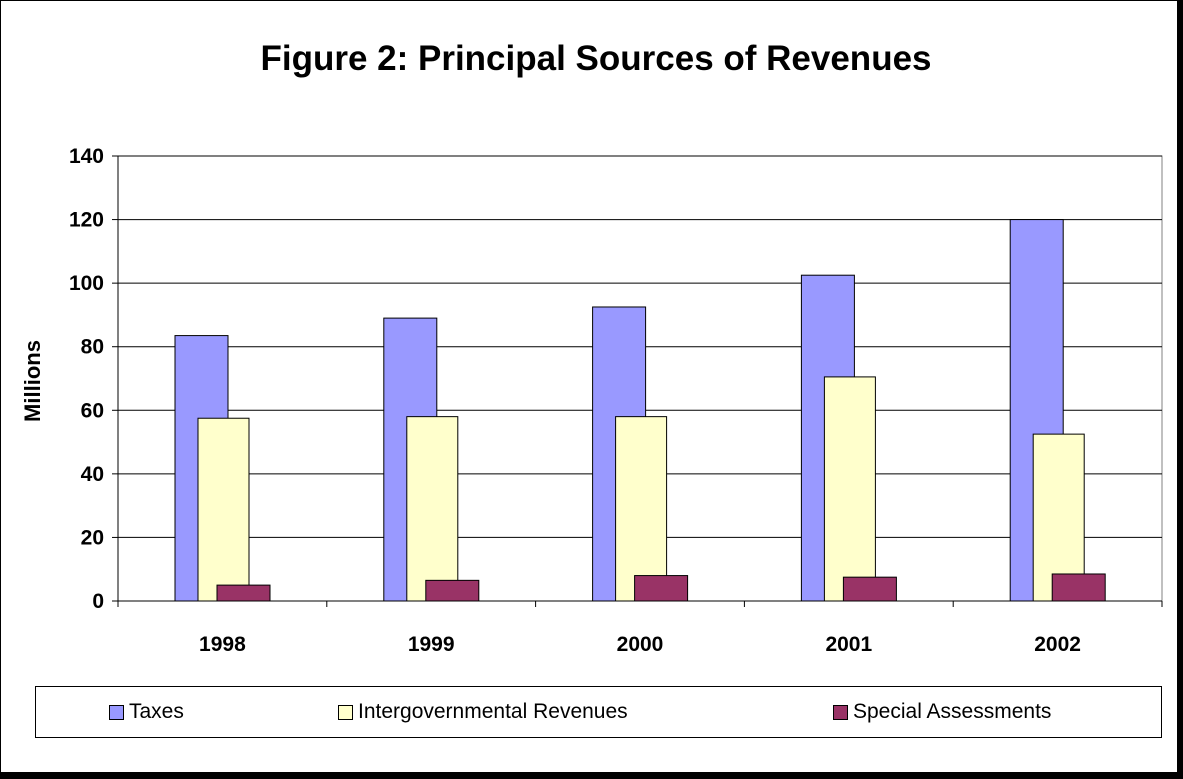  Describe the element at coordinates (243, 593) in the screenshot. I see `bar-special-assessments-1998` at that location.